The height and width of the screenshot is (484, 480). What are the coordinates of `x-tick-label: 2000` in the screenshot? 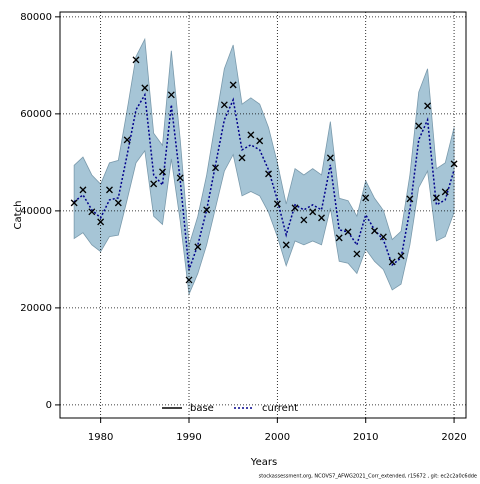 It's located at (277, 437).